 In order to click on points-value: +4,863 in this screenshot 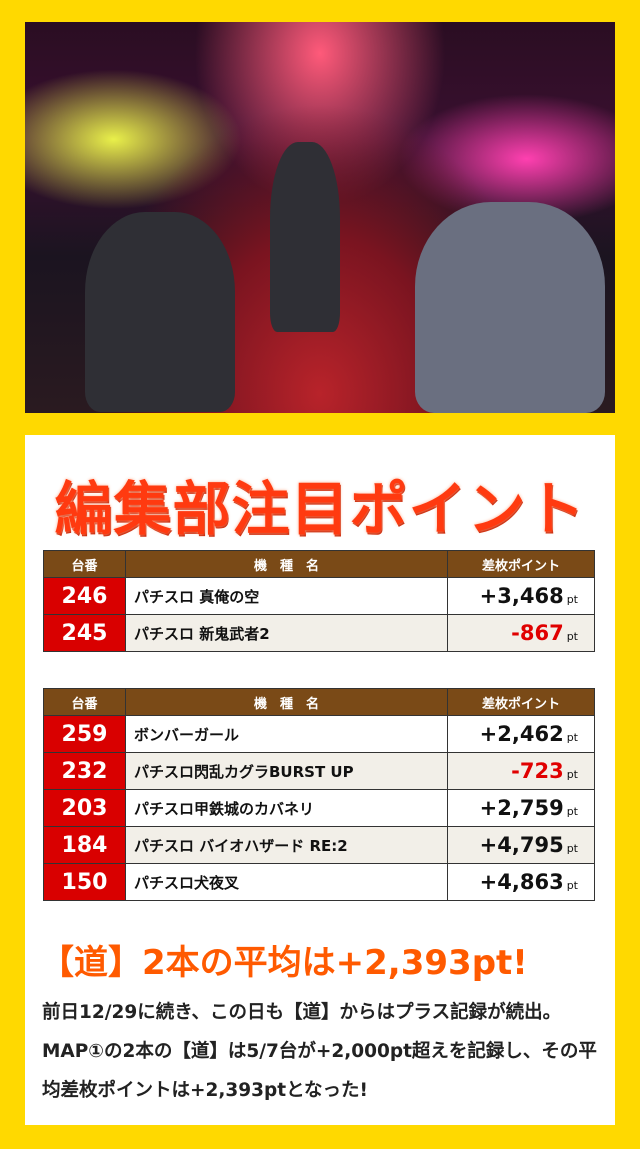, I will do `click(521, 882)`.